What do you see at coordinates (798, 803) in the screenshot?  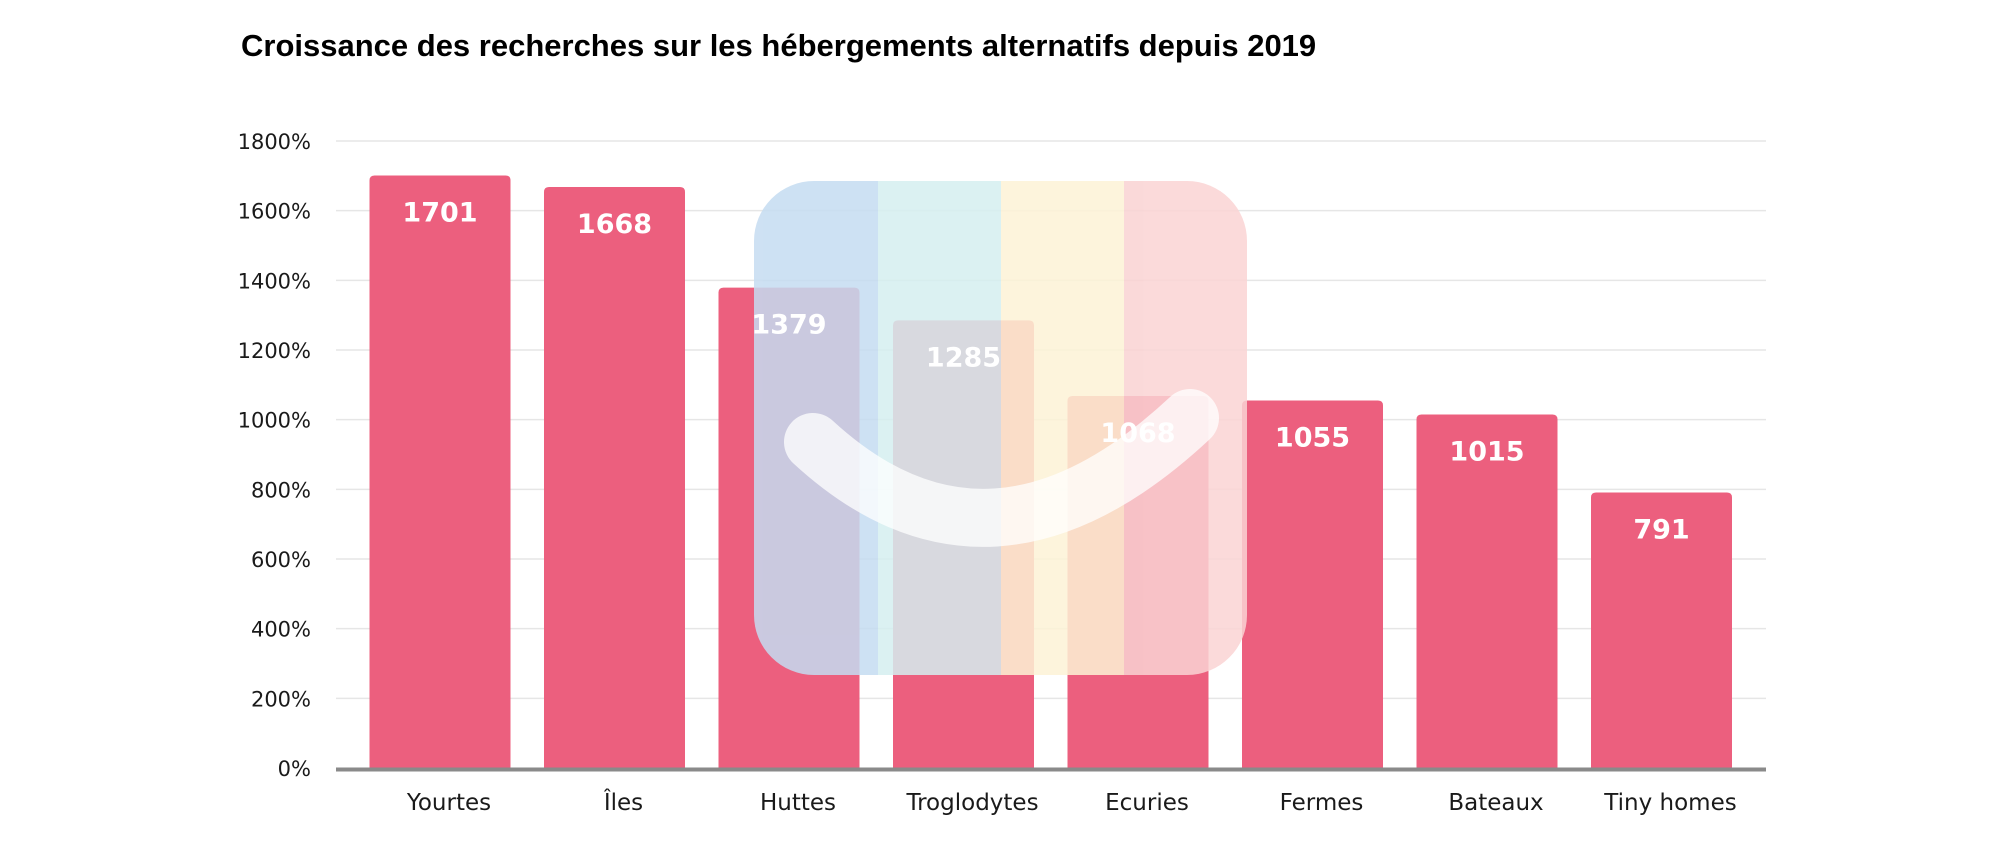 I see `x-tick-label: Huttes` at bounding box center [798, 803].